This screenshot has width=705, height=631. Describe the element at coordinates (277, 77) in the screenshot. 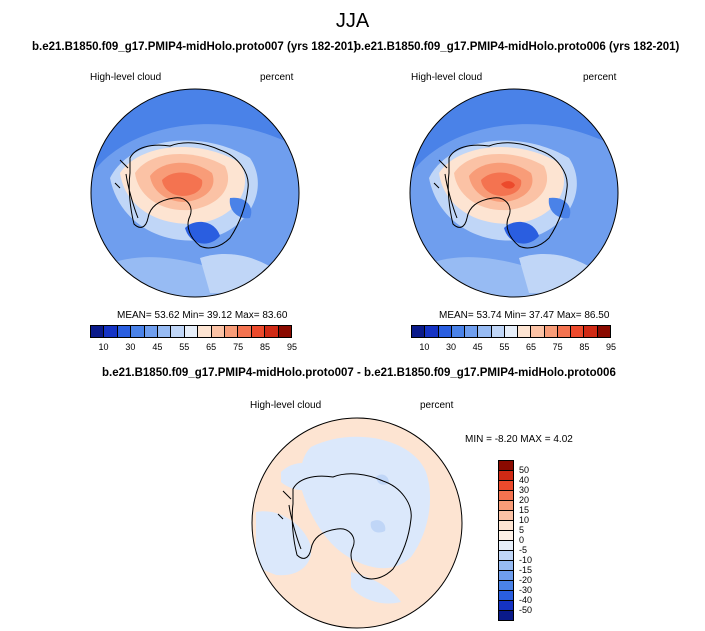

I see `panel1-units-label: percent` at that location.